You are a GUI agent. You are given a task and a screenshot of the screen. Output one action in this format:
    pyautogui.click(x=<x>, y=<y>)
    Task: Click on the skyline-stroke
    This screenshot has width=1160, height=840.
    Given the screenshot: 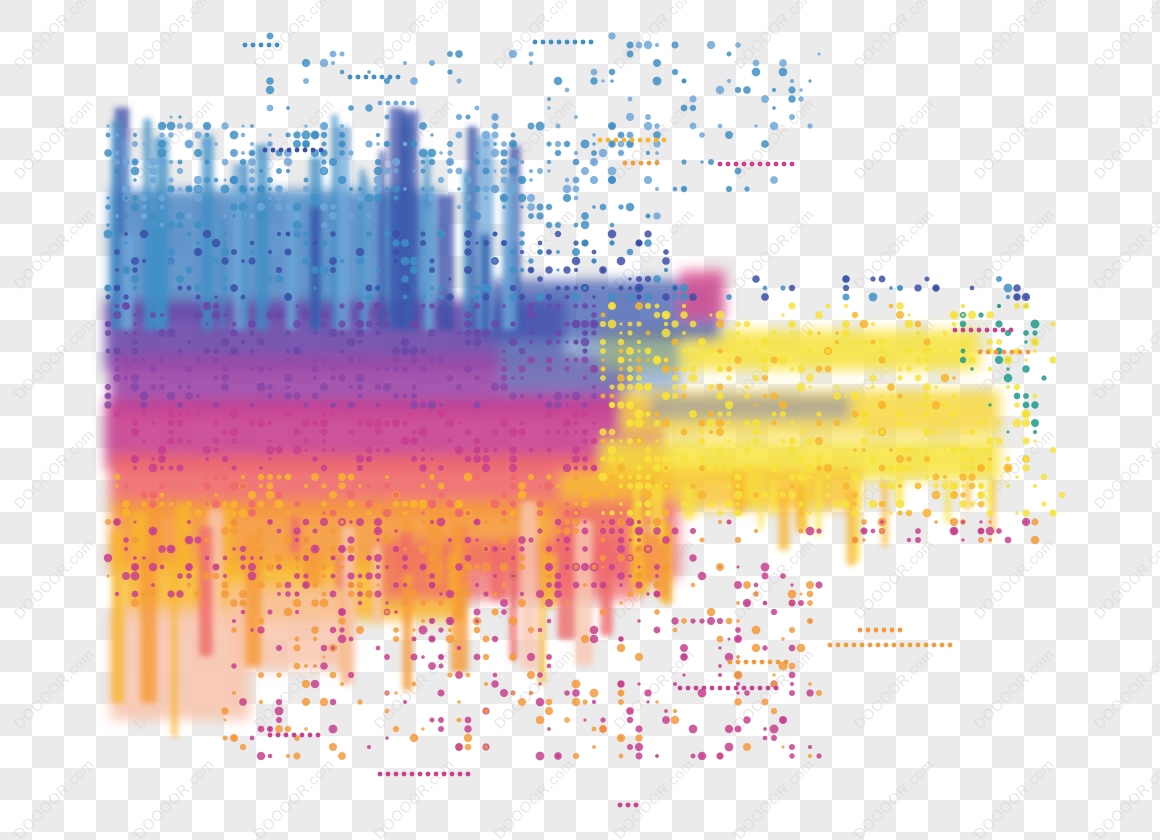 What is the action you would take?
    pyautogui.click(x=446, y=262)
    